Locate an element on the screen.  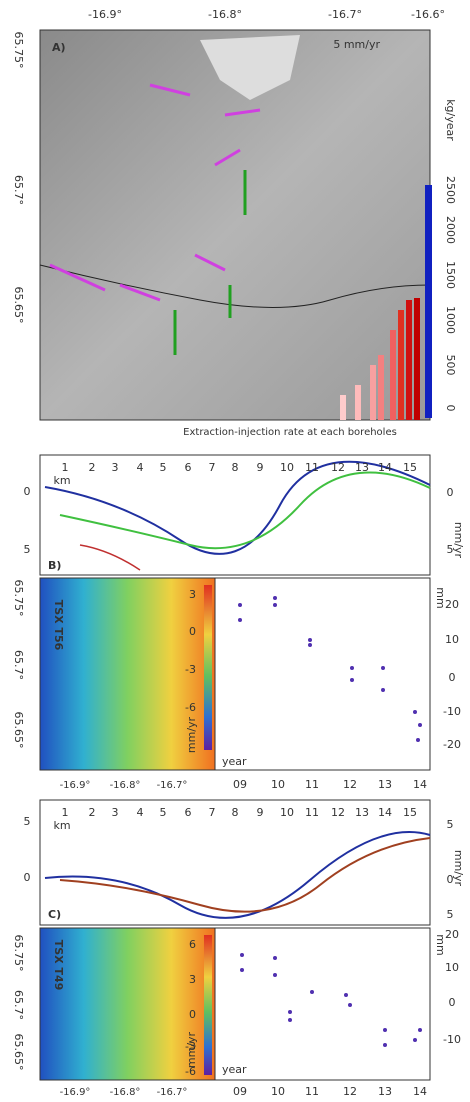
profile-c-line2 is located at coordinates (245, 875).